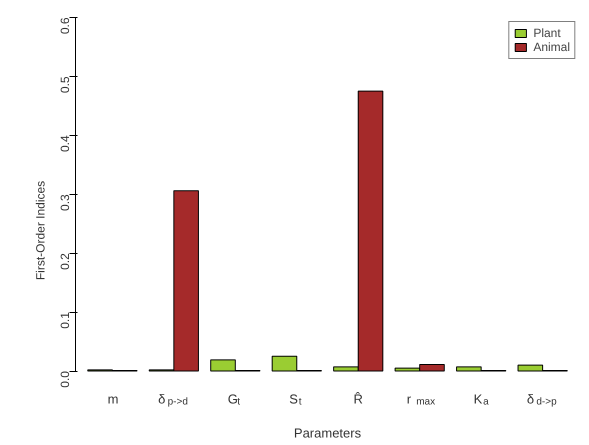  What do you see at coordinates (41, 230) in the screenshot?
I see `y-axis-title: First-Order Indices` at bounding box center [41, 230].